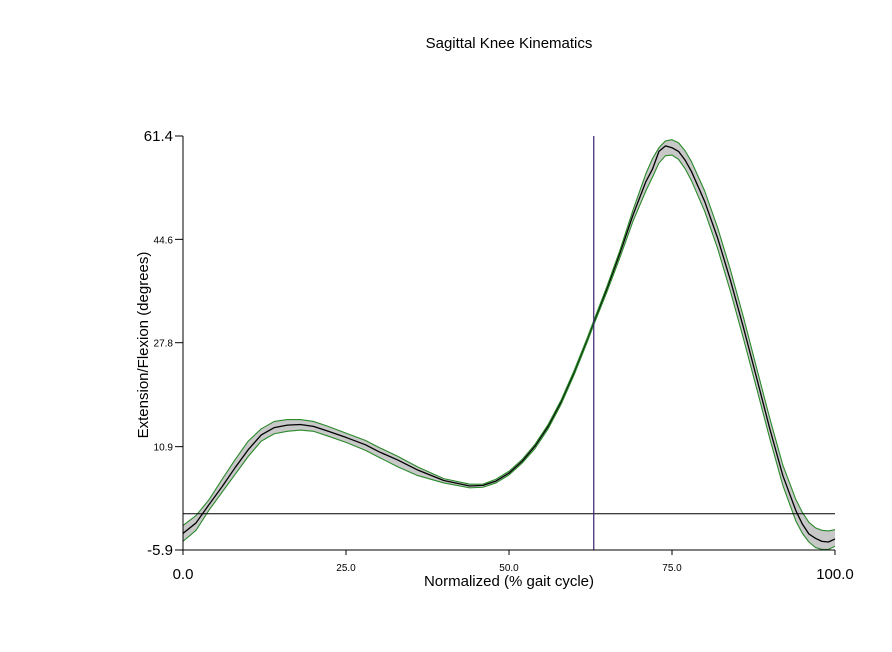 This screenshot has width=892, height=652. What do you see at coordinates (835, 574) in the screenshot?
I see `x-tick-label: 100.0` at bounding box center [835, 574].